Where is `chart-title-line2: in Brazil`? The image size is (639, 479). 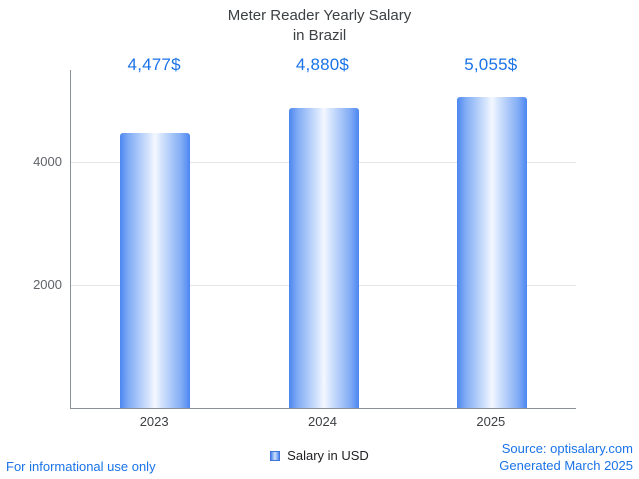 chart-title-line2: in Brazil is located at coordinates (319, 35).